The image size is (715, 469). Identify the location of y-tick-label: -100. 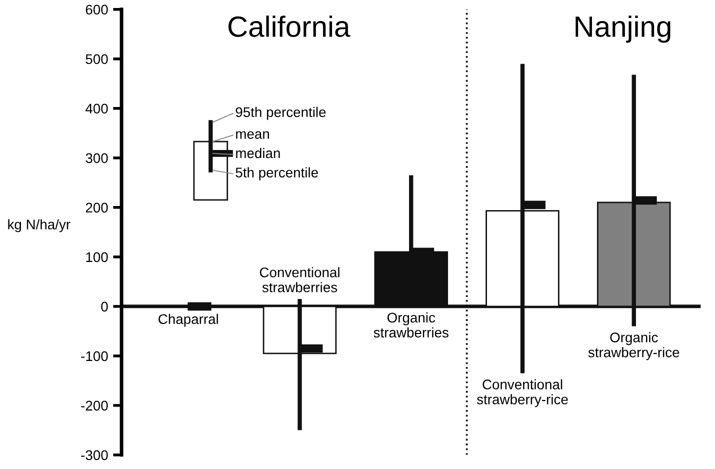
(94, 356).